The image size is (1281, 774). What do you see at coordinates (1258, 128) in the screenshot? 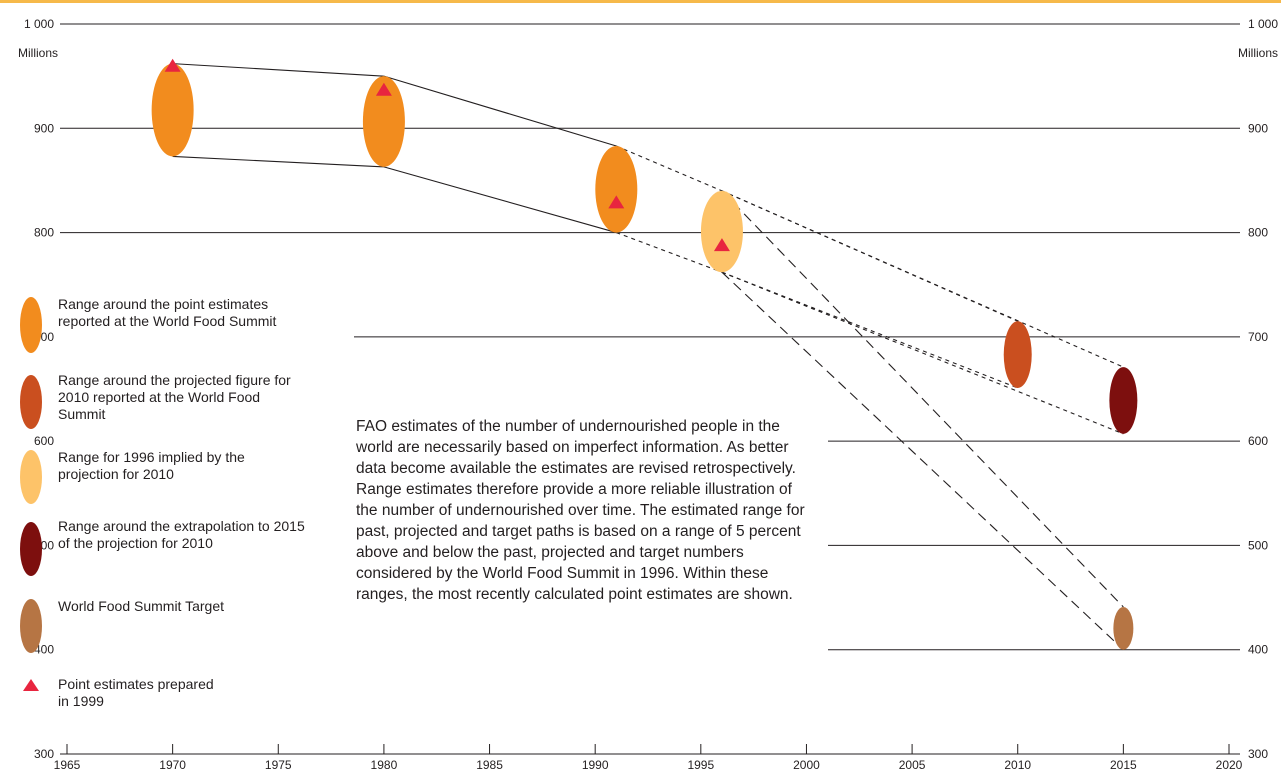
I see `y-tick-label-right: 900` at bounding box center [1258, 128].